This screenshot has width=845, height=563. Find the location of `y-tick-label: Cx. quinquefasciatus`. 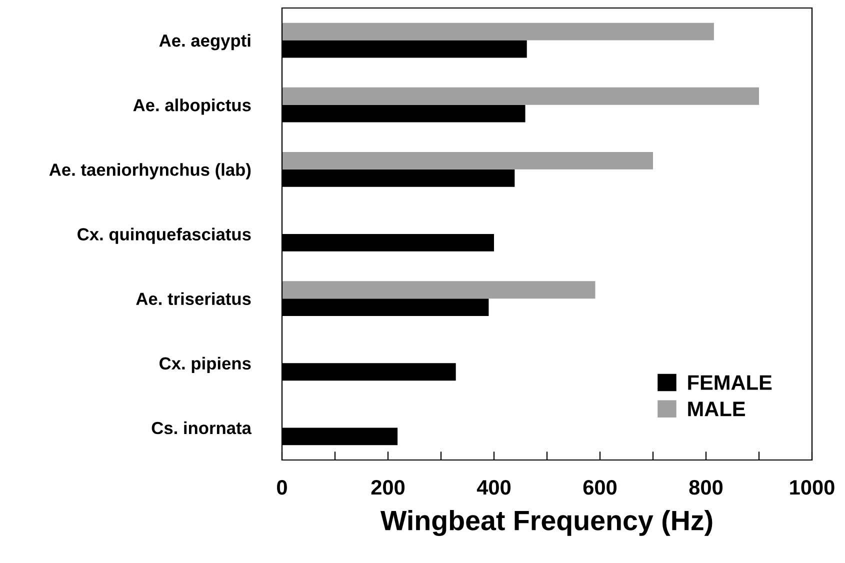

y-tick-label: Cx. quinquefasciatus is located at coordinates (164, 236).